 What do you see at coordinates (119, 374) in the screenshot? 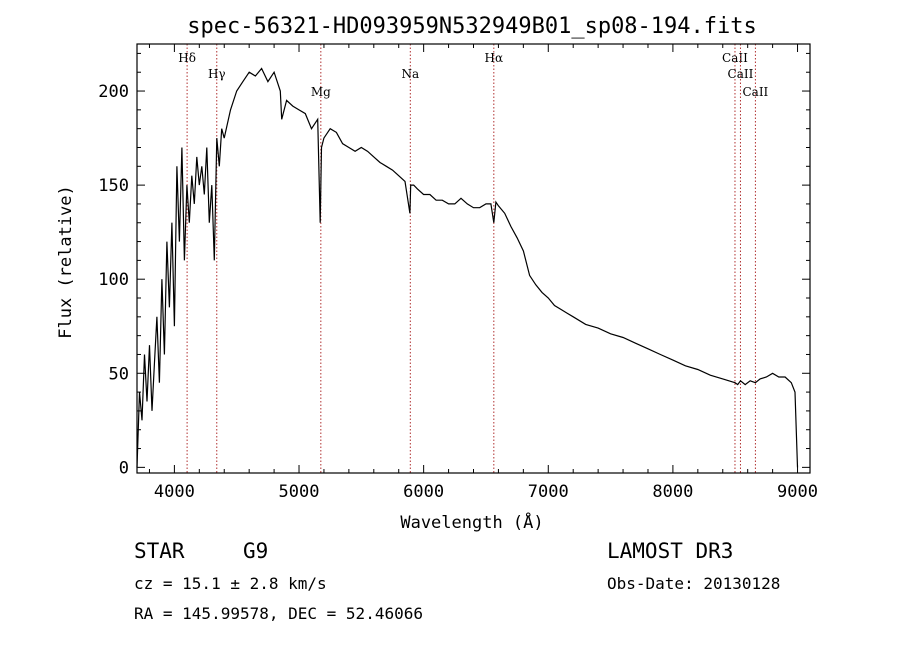
I see `y-tick-label: 50` at bounding box center [119, 374].